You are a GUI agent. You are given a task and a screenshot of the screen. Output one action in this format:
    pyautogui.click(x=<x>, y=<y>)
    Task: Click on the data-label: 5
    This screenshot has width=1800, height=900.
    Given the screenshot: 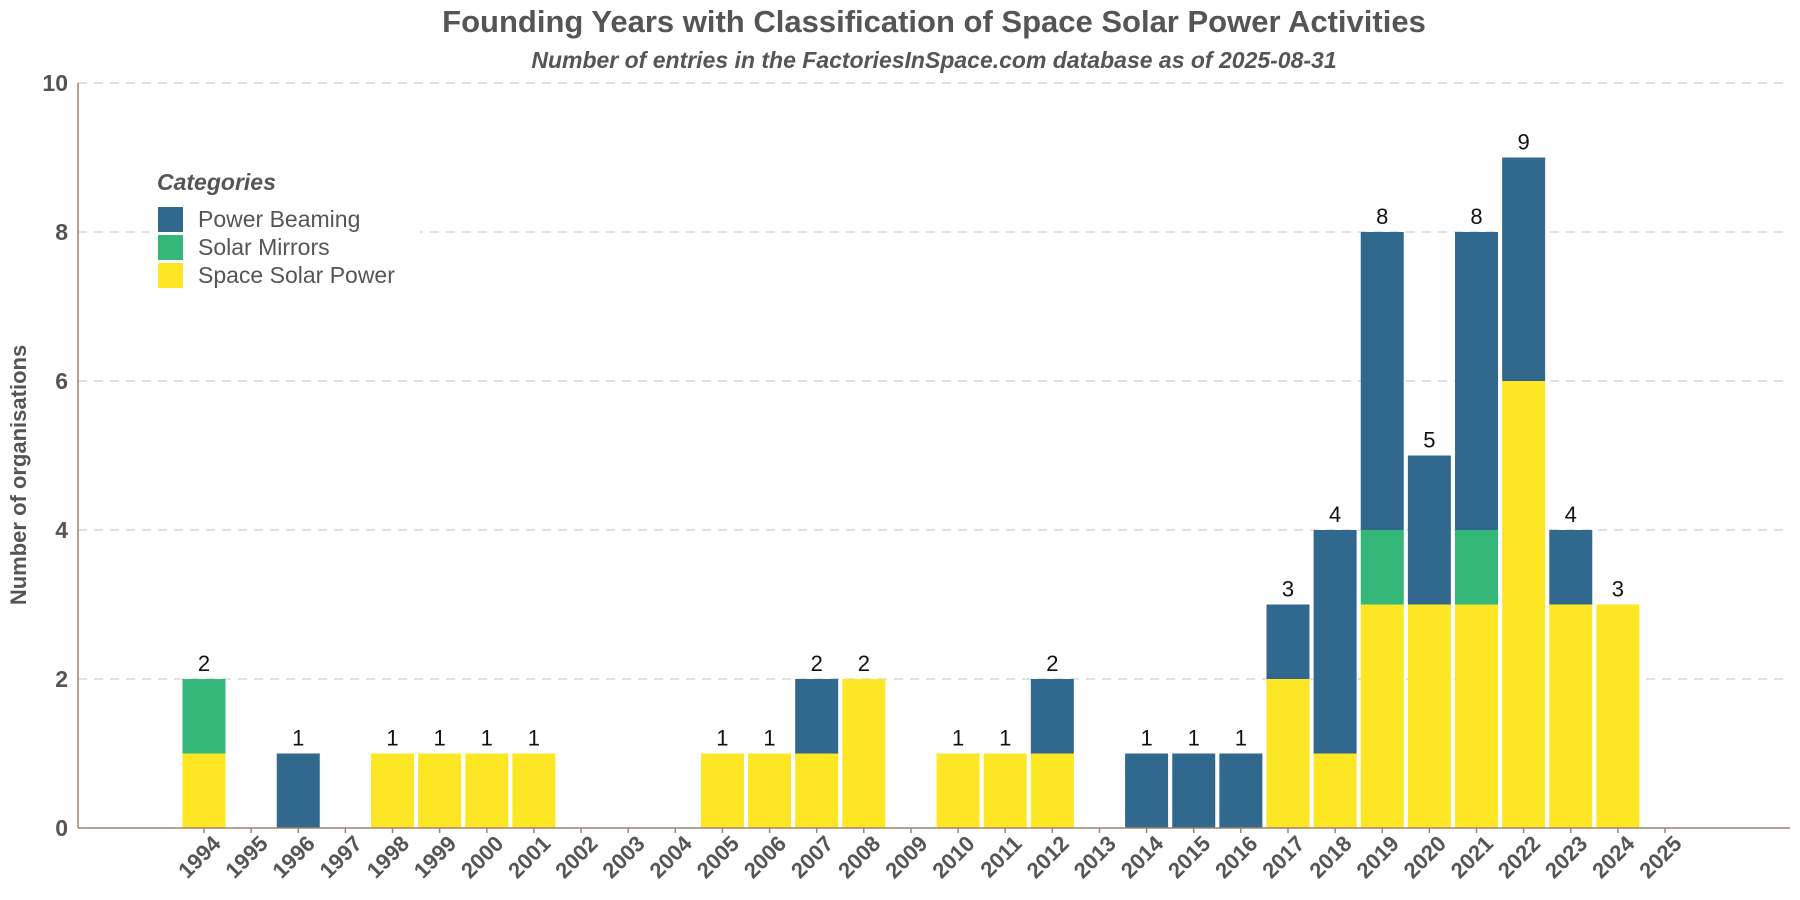 What is the action you would take?
    pyautogui.click(x=1429, y=440)
    